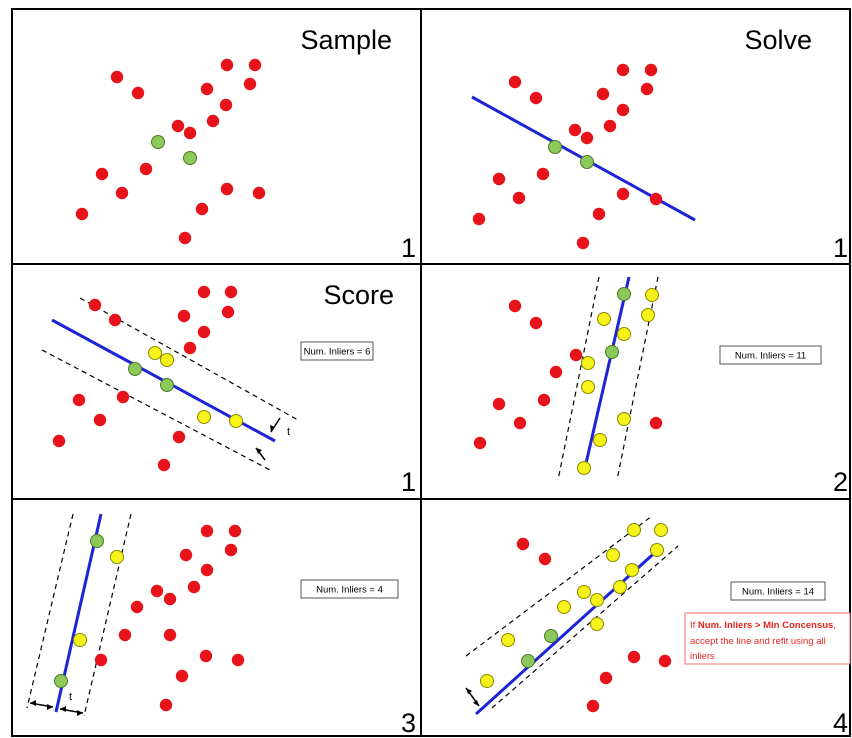 The height and width of the screenshot is (738, 852). I want to click on inliers-count-box: Num. Inliers = 14, so click(778, 591).